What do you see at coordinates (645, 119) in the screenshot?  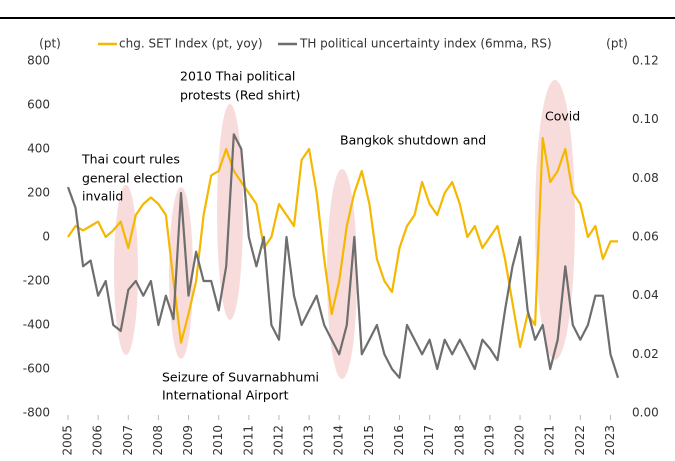 I see `y2-tick-label: 0.10` at bounding box center [645, 119].